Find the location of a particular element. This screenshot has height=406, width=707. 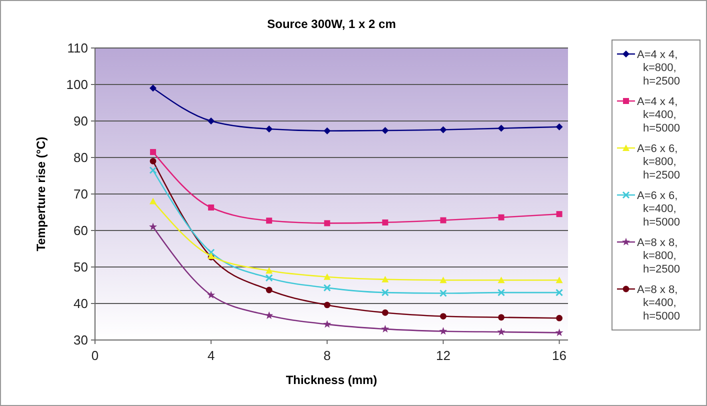

y-tick-label: 90 is located at coordinates (81, 121).